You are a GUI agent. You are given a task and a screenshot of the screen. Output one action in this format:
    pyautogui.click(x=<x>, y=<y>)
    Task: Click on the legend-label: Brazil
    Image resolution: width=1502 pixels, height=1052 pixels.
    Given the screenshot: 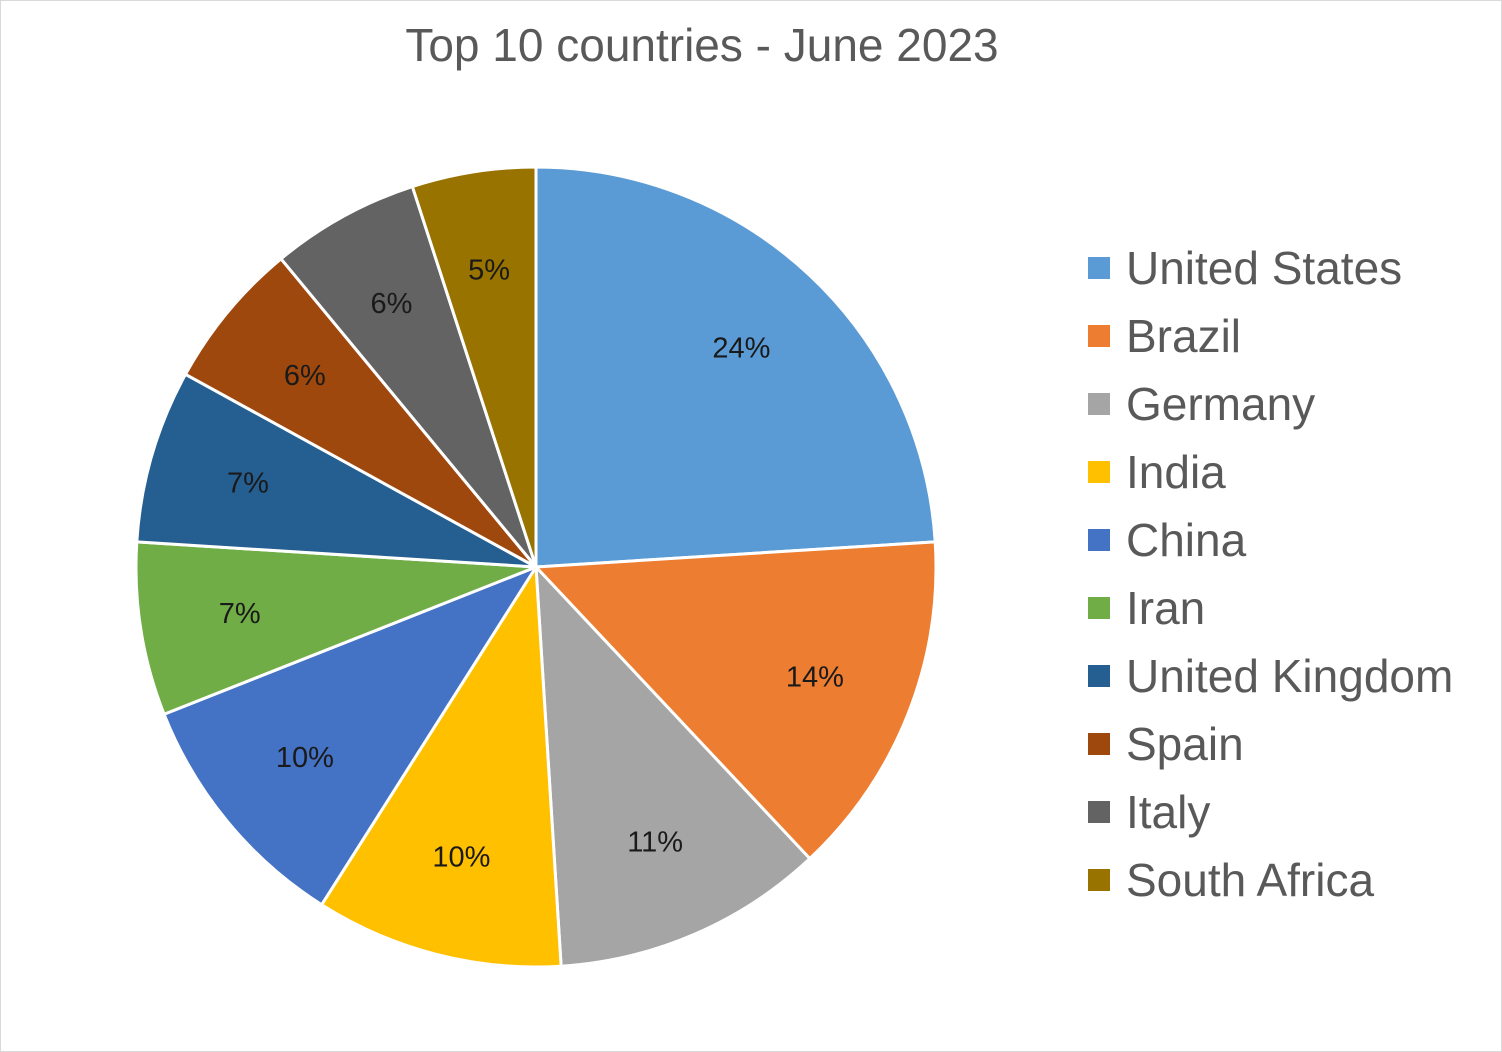 What is the action you would take?
    pyautogui.click(x=1184, y=336)
    